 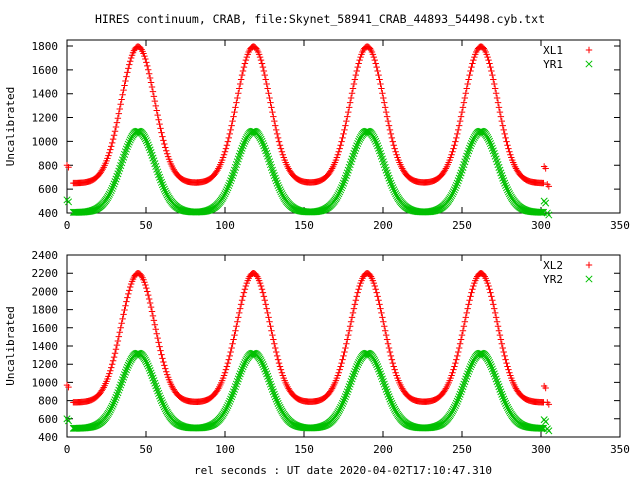 What do you see at coordinates (48, 419) in the screenshot?
I see `y-tick-label: 600` at bounding box center [48, 419].